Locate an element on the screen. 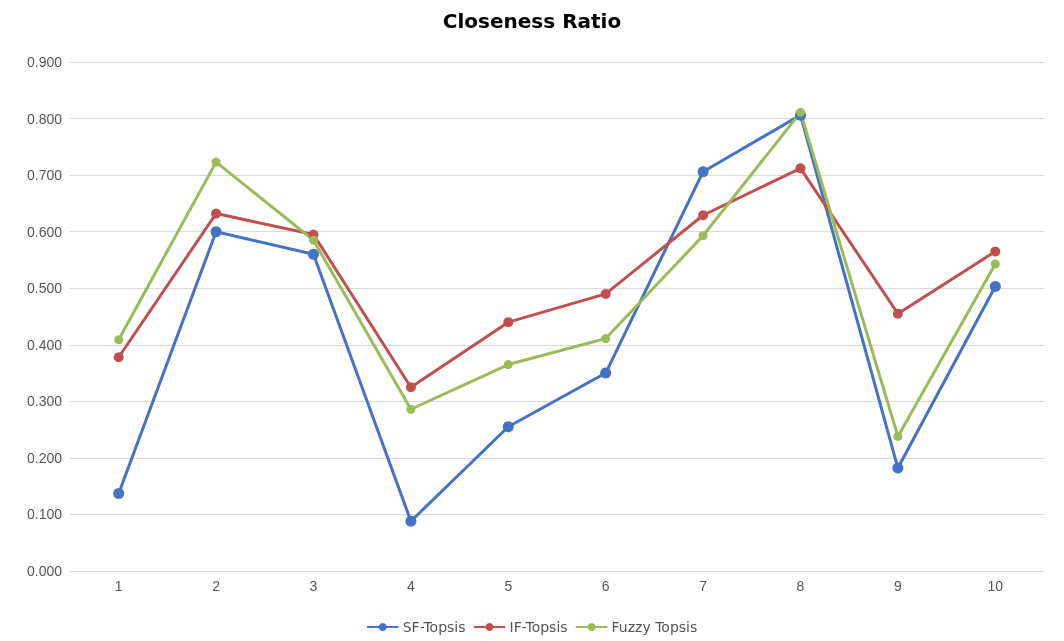 This screenshot has height=641, width=1064. y-tick-label: 0.800 is located at coordinates (44, 118).